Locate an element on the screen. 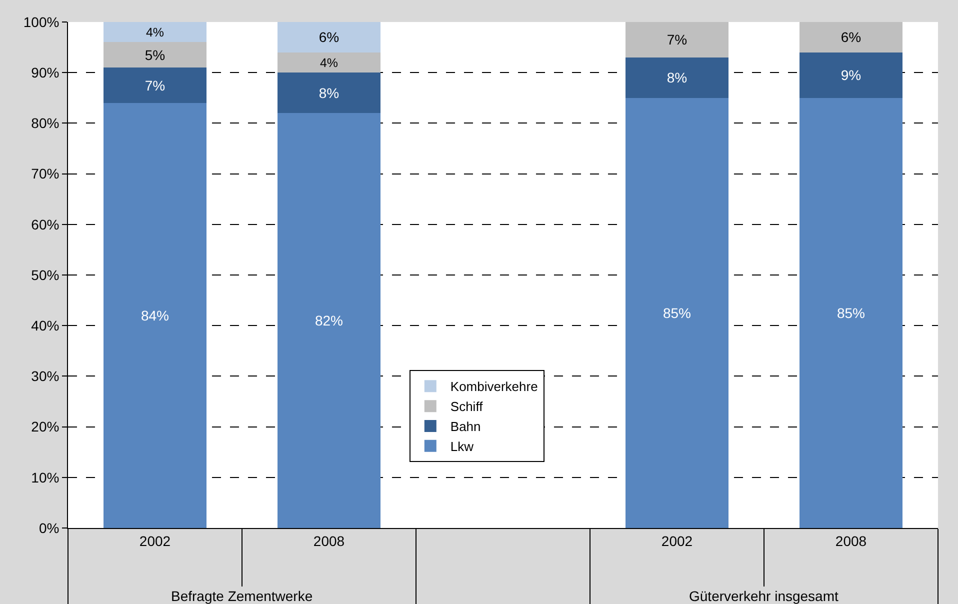 This screenshot has height=604, width=958. y-tick-label: 10% is located at coordinates (45, 477).